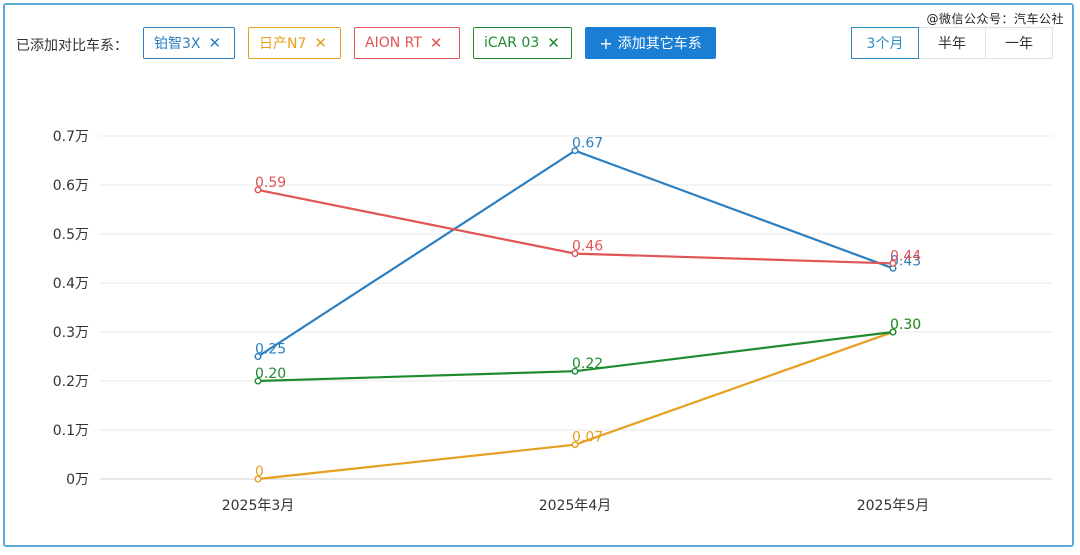  Describe the element at coordinates (1019, 43) in the screenshot. I see `range-button-one-year: 一年` at that location.